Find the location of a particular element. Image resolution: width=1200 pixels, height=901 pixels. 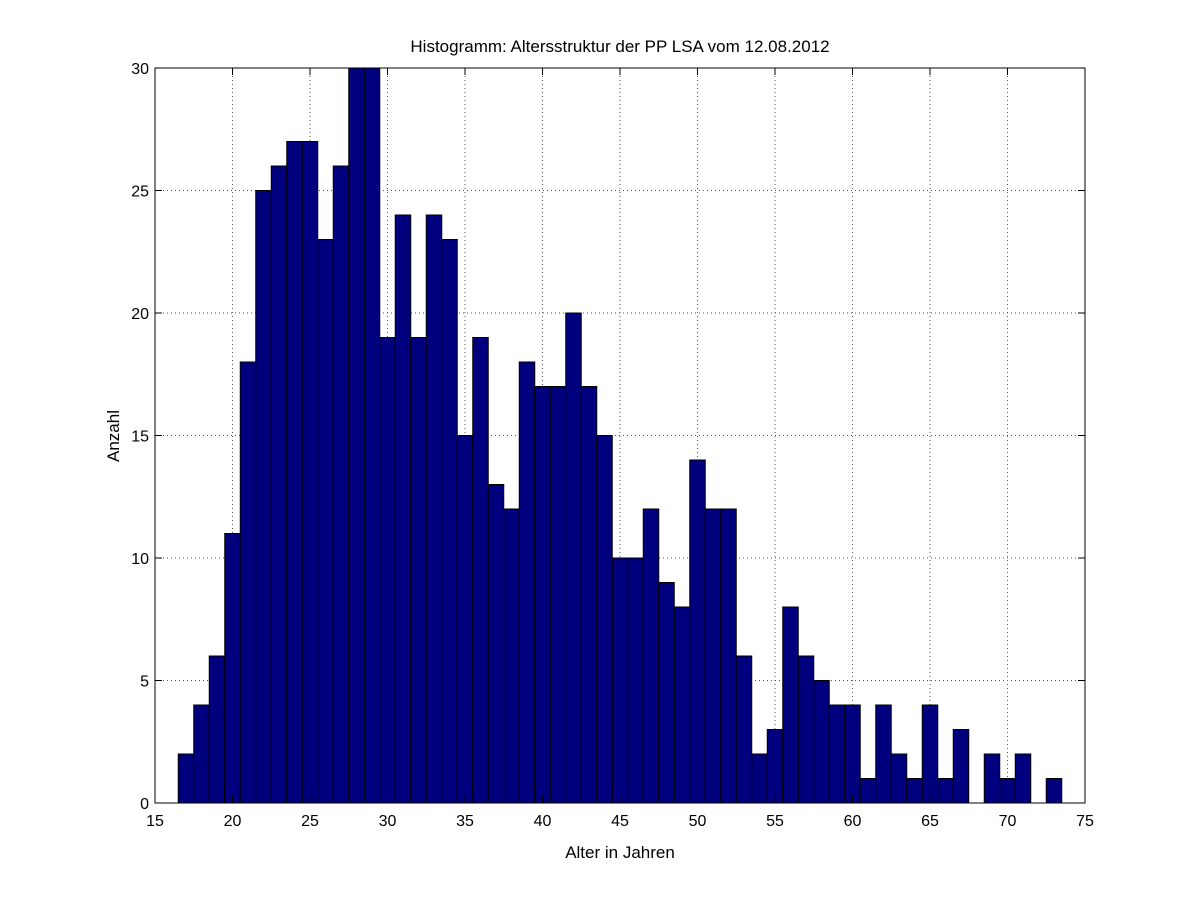

y-axis-label: Anzahl is located at coordinates (113, 436).